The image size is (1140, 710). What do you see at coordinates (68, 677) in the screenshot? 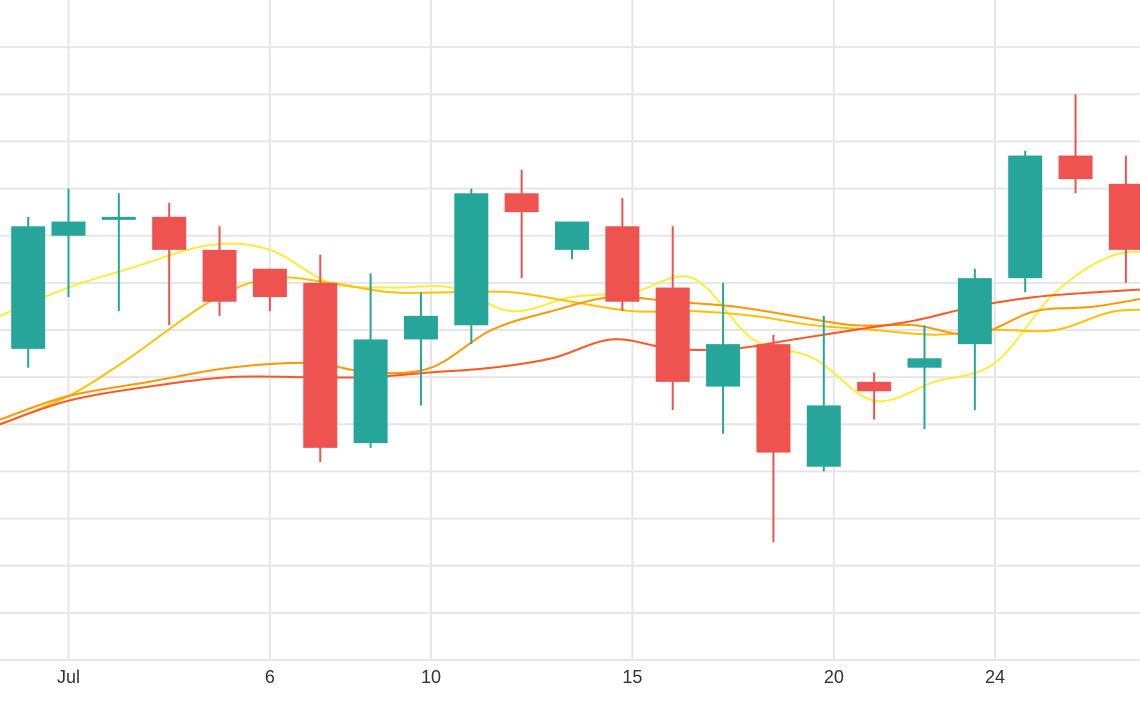
I see `x-tick-label: Jul` at bounding box center [68, 677].